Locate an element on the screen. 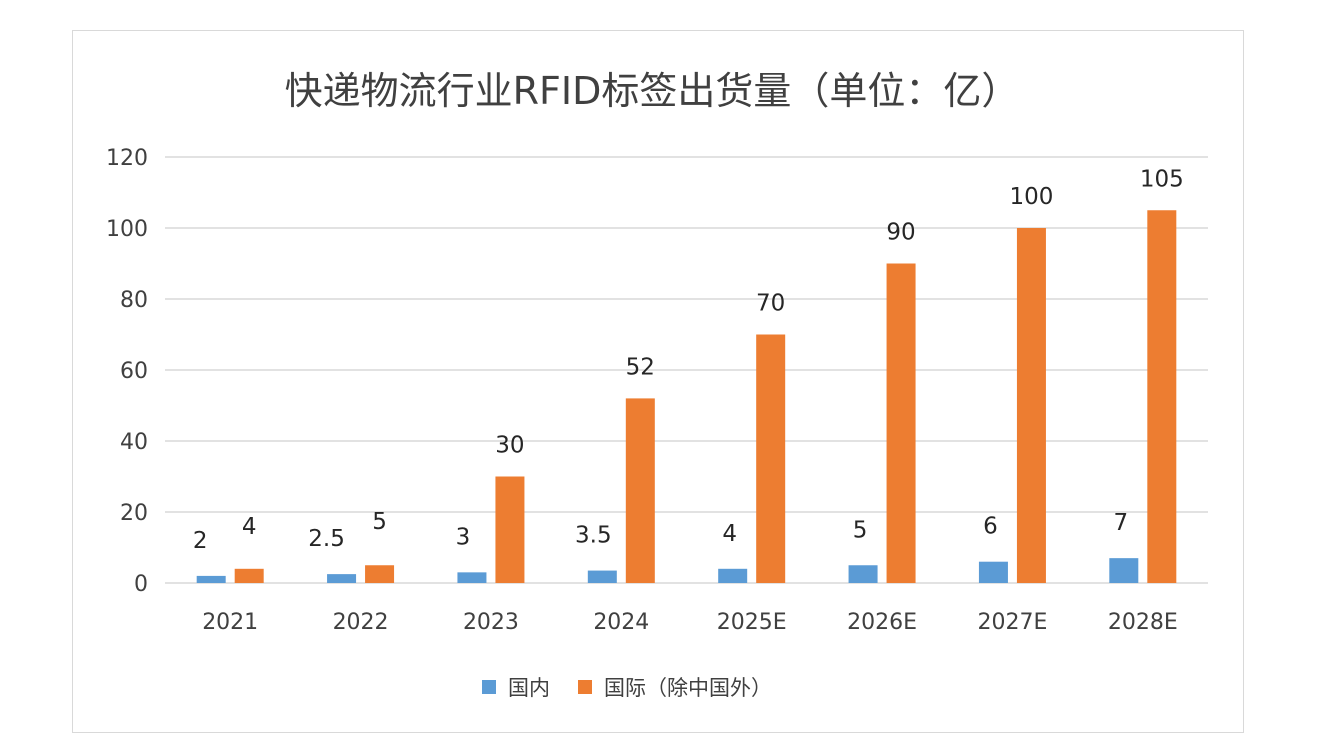 This screenshot has width=1332, height=748. data-label-international: 100 is located at coordinates (1031, 197).